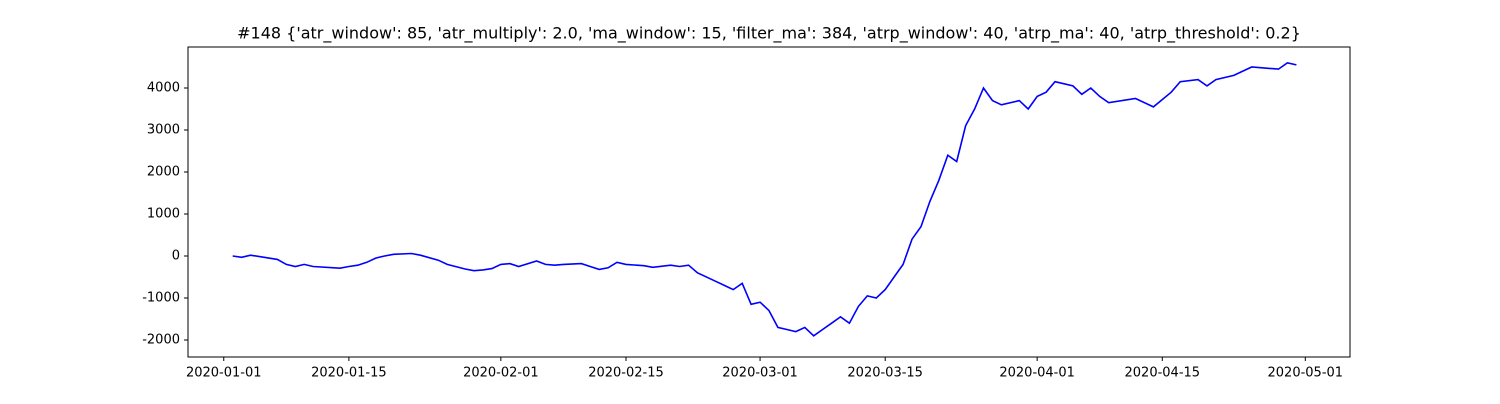 The height and width of the screenshot is (404, 1500). What do you see at coordinates (163, 171) in the screenshot?
I see `y-tick-label: 2000` at bounding box center [163, 171].